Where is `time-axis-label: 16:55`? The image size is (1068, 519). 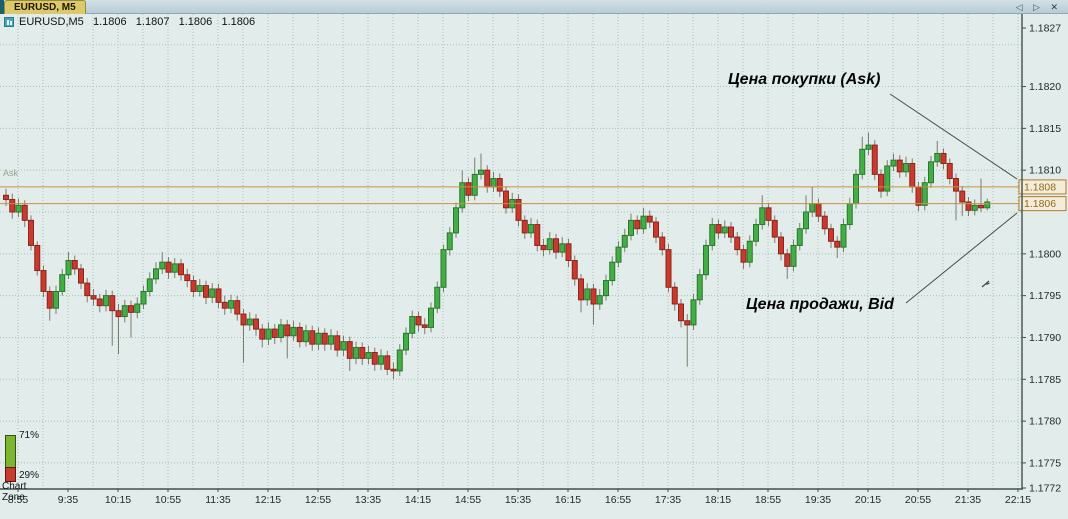
time-axis-label: 16:55 is located at coordinates (618, 500).